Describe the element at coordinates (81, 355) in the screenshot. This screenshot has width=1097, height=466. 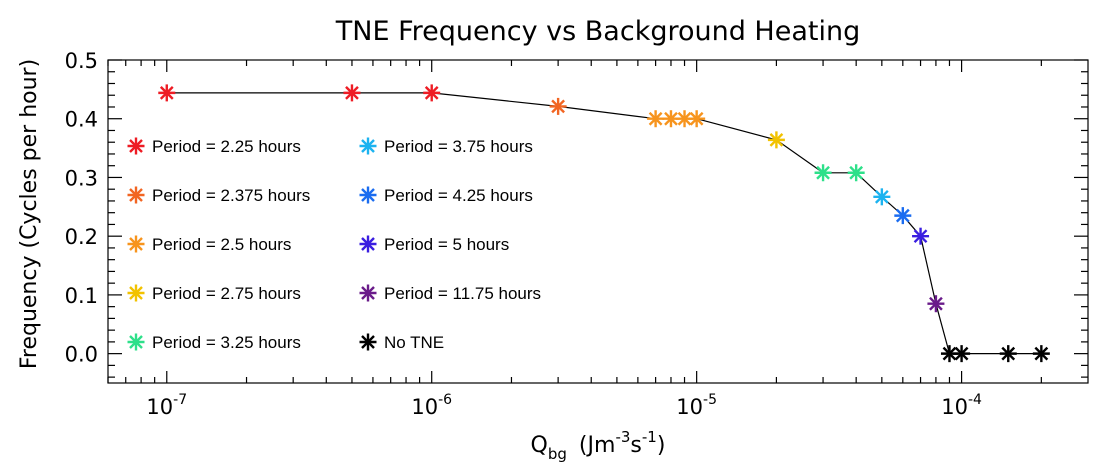
I see `y-tick-label: 0.0` at that location.